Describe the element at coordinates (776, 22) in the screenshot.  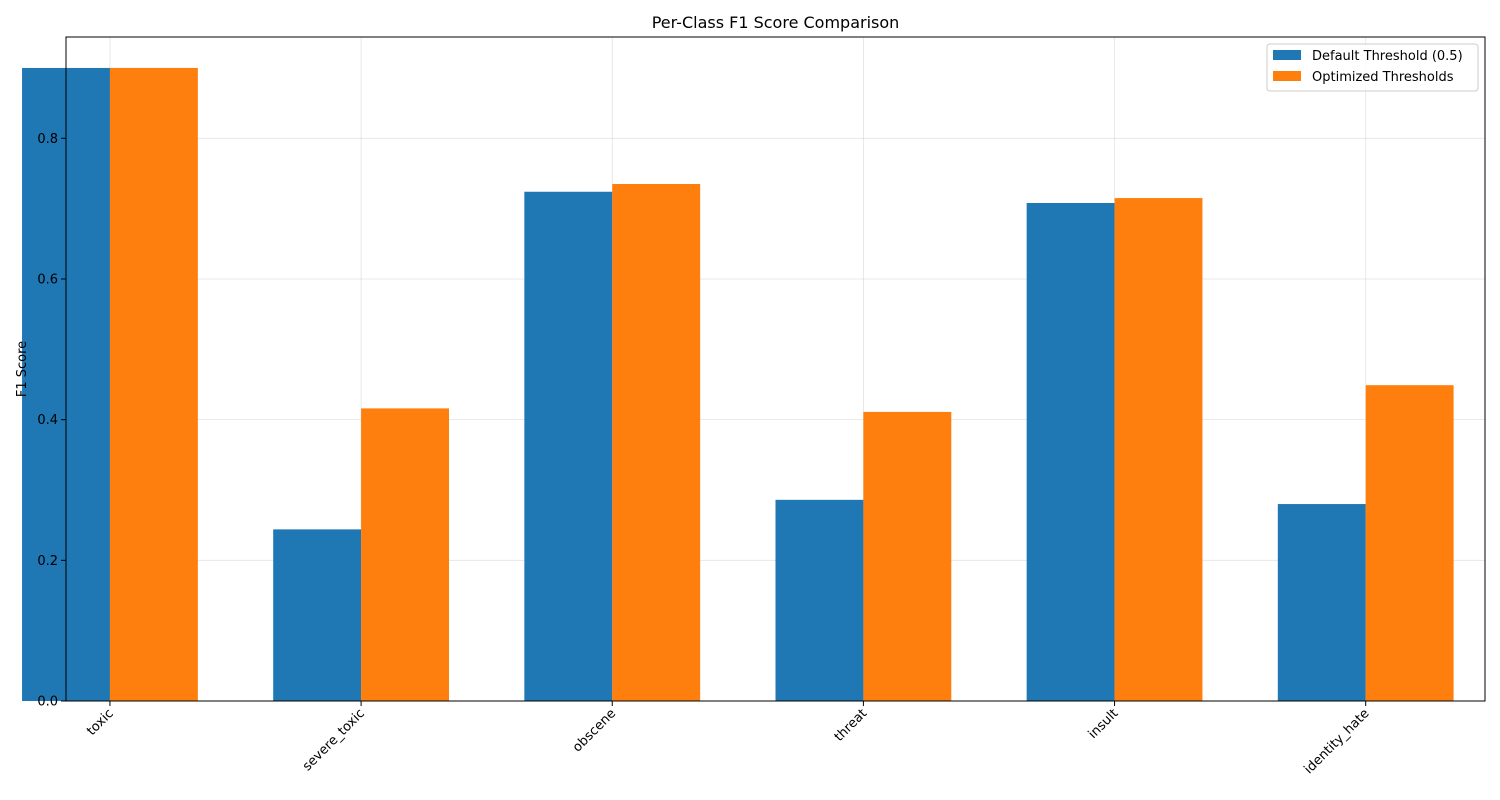
I see `chart-title: Per-Class F1 Score Comparison` at that location.